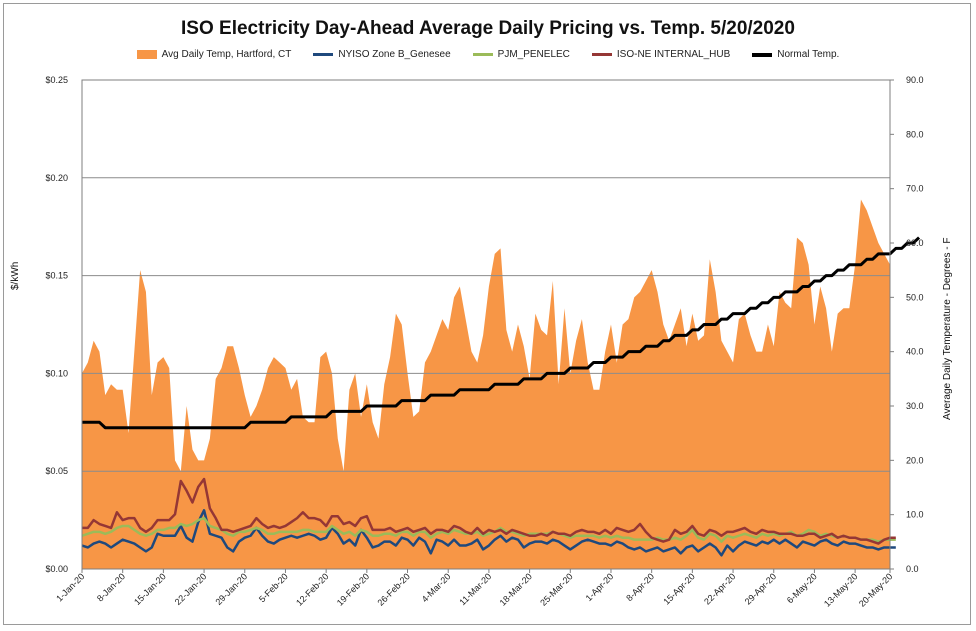 This screenshot has height=631, width=976. Describe the element at coordinates (915, 134) in the screenshot. I see `right-tick-label: 80.0` at that location.